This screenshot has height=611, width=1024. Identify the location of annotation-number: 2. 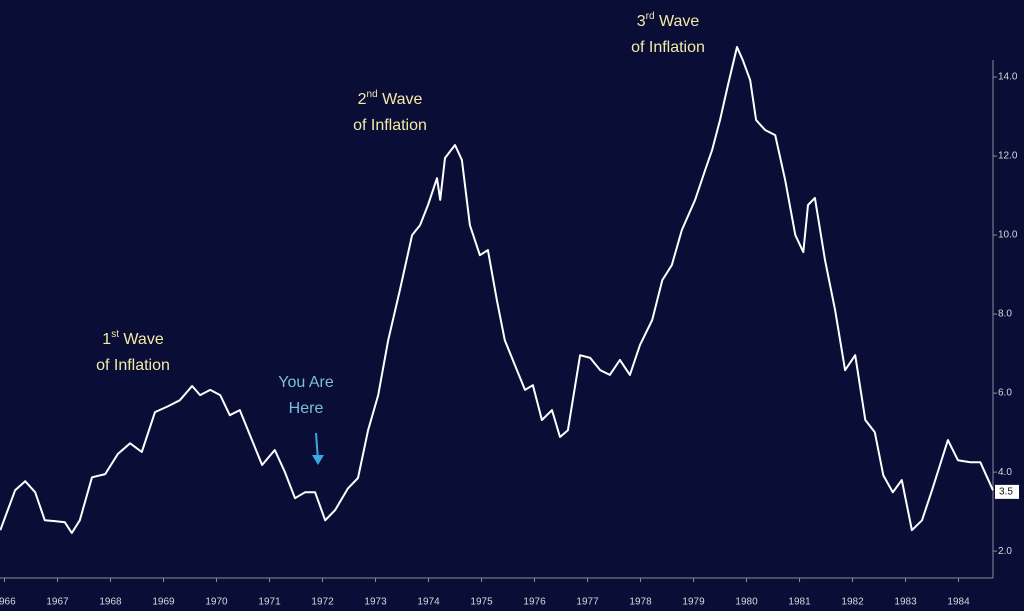
(362, 99).